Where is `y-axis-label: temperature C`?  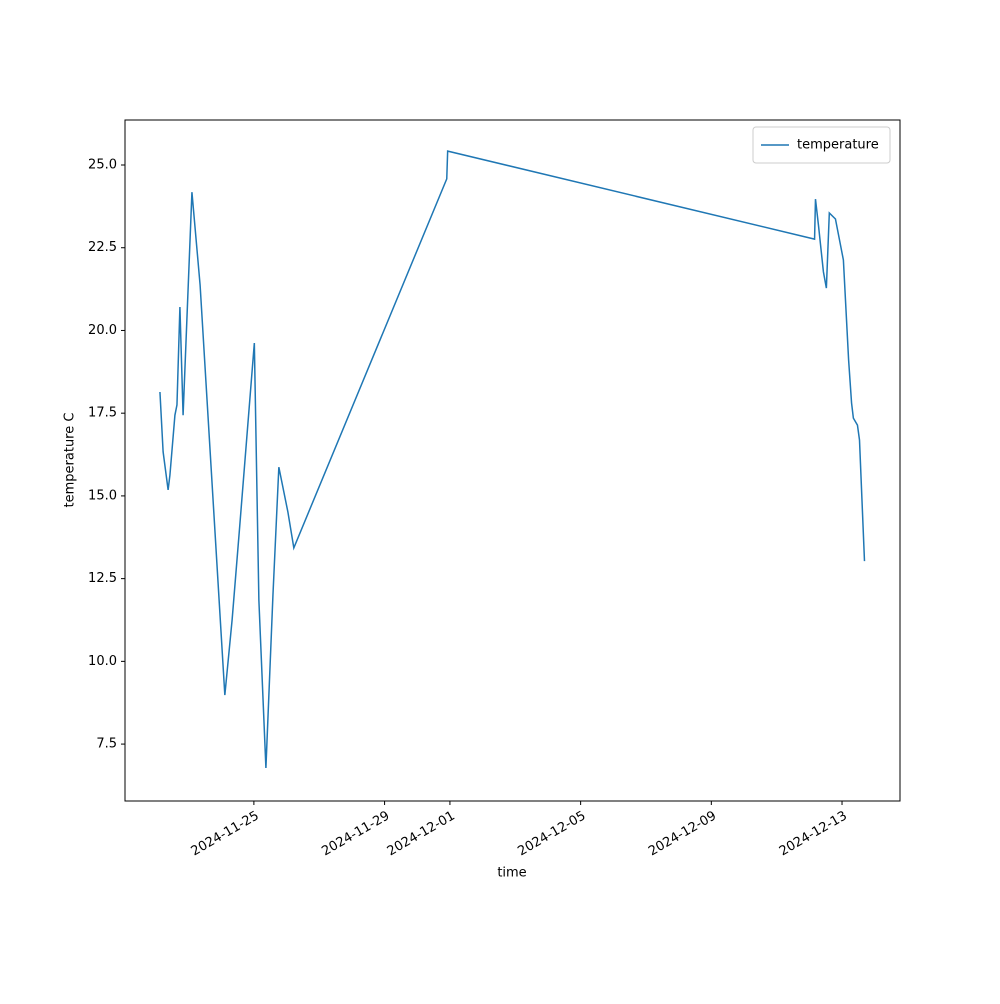
y-axis-label: temperature C is located at coordinates (70, 460).